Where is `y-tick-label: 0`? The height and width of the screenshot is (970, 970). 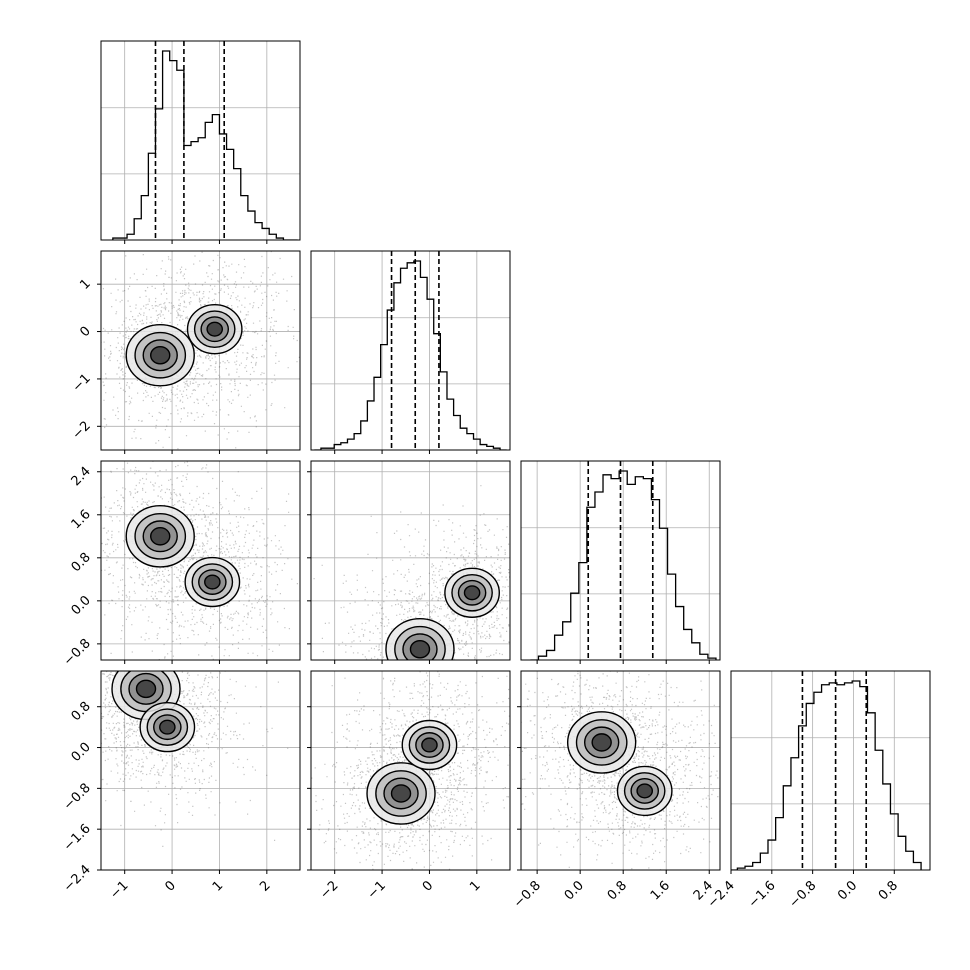 y-tick-label: 0 is located at coordinates (85, 332).